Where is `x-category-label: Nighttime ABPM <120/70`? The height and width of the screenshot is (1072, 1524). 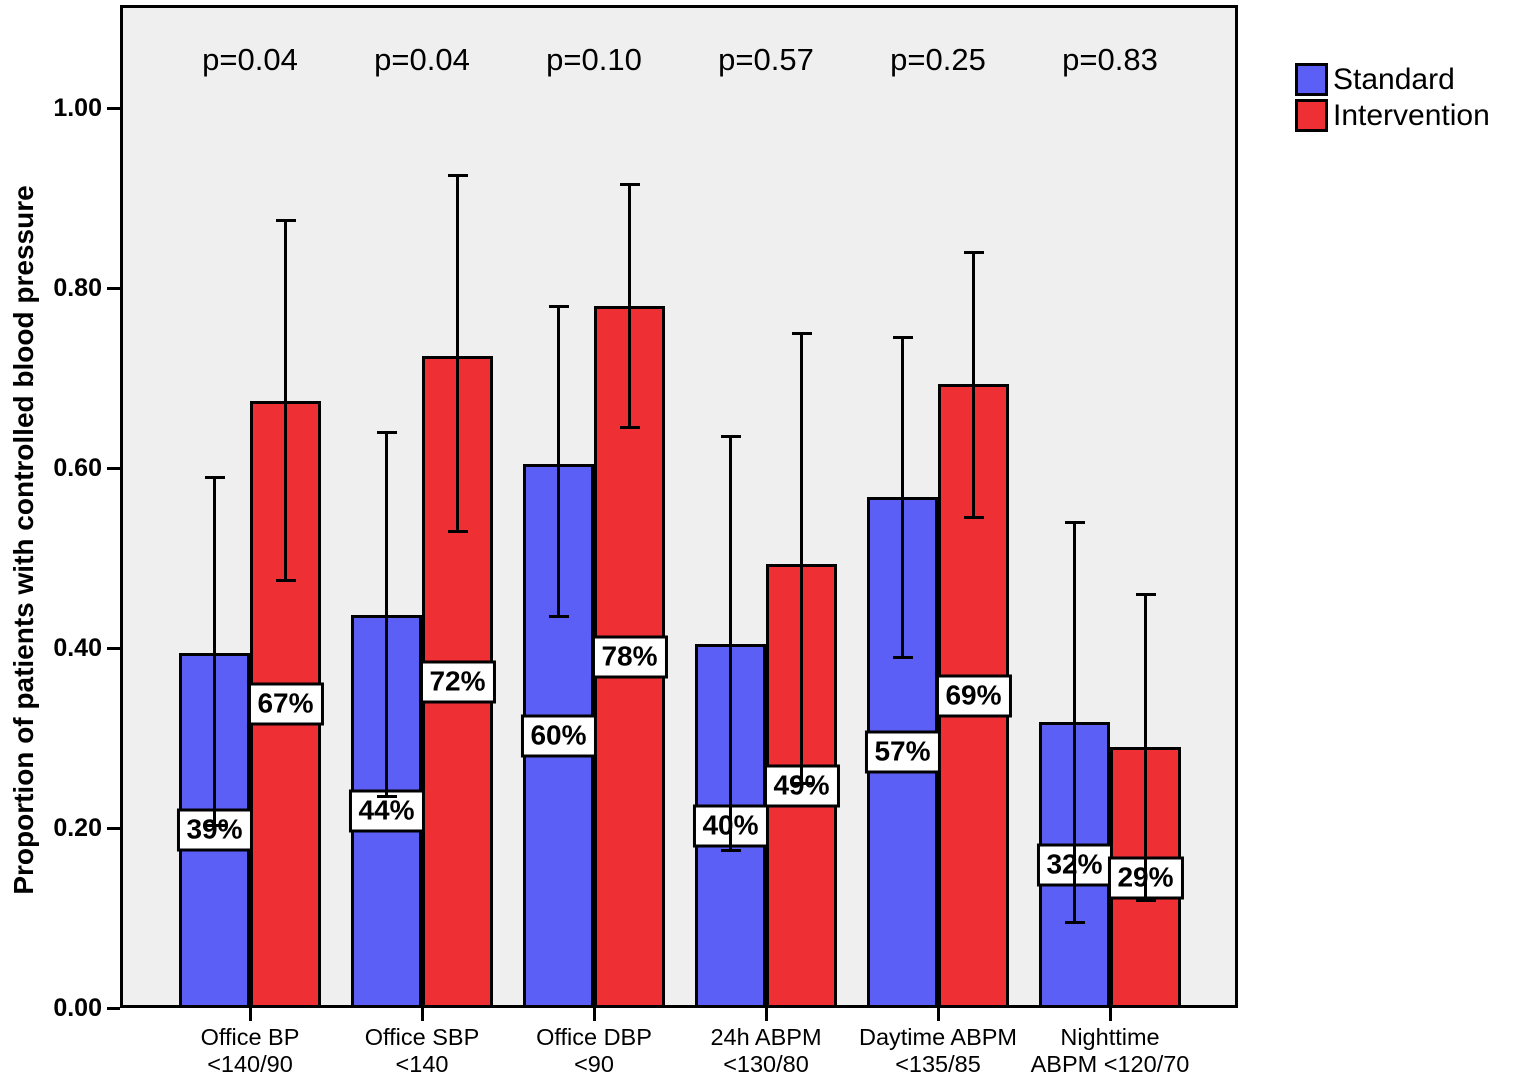
x-category-label: Nighttime ABPM <120/70 is located at coordinates (1110, 1048).